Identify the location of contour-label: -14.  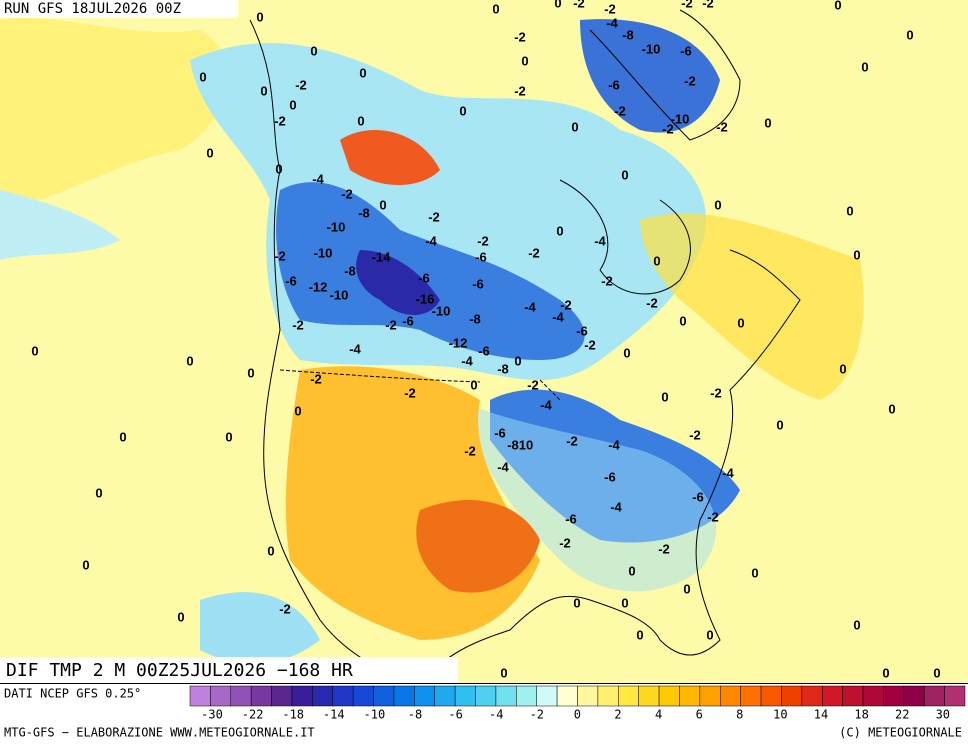
(382, 256).